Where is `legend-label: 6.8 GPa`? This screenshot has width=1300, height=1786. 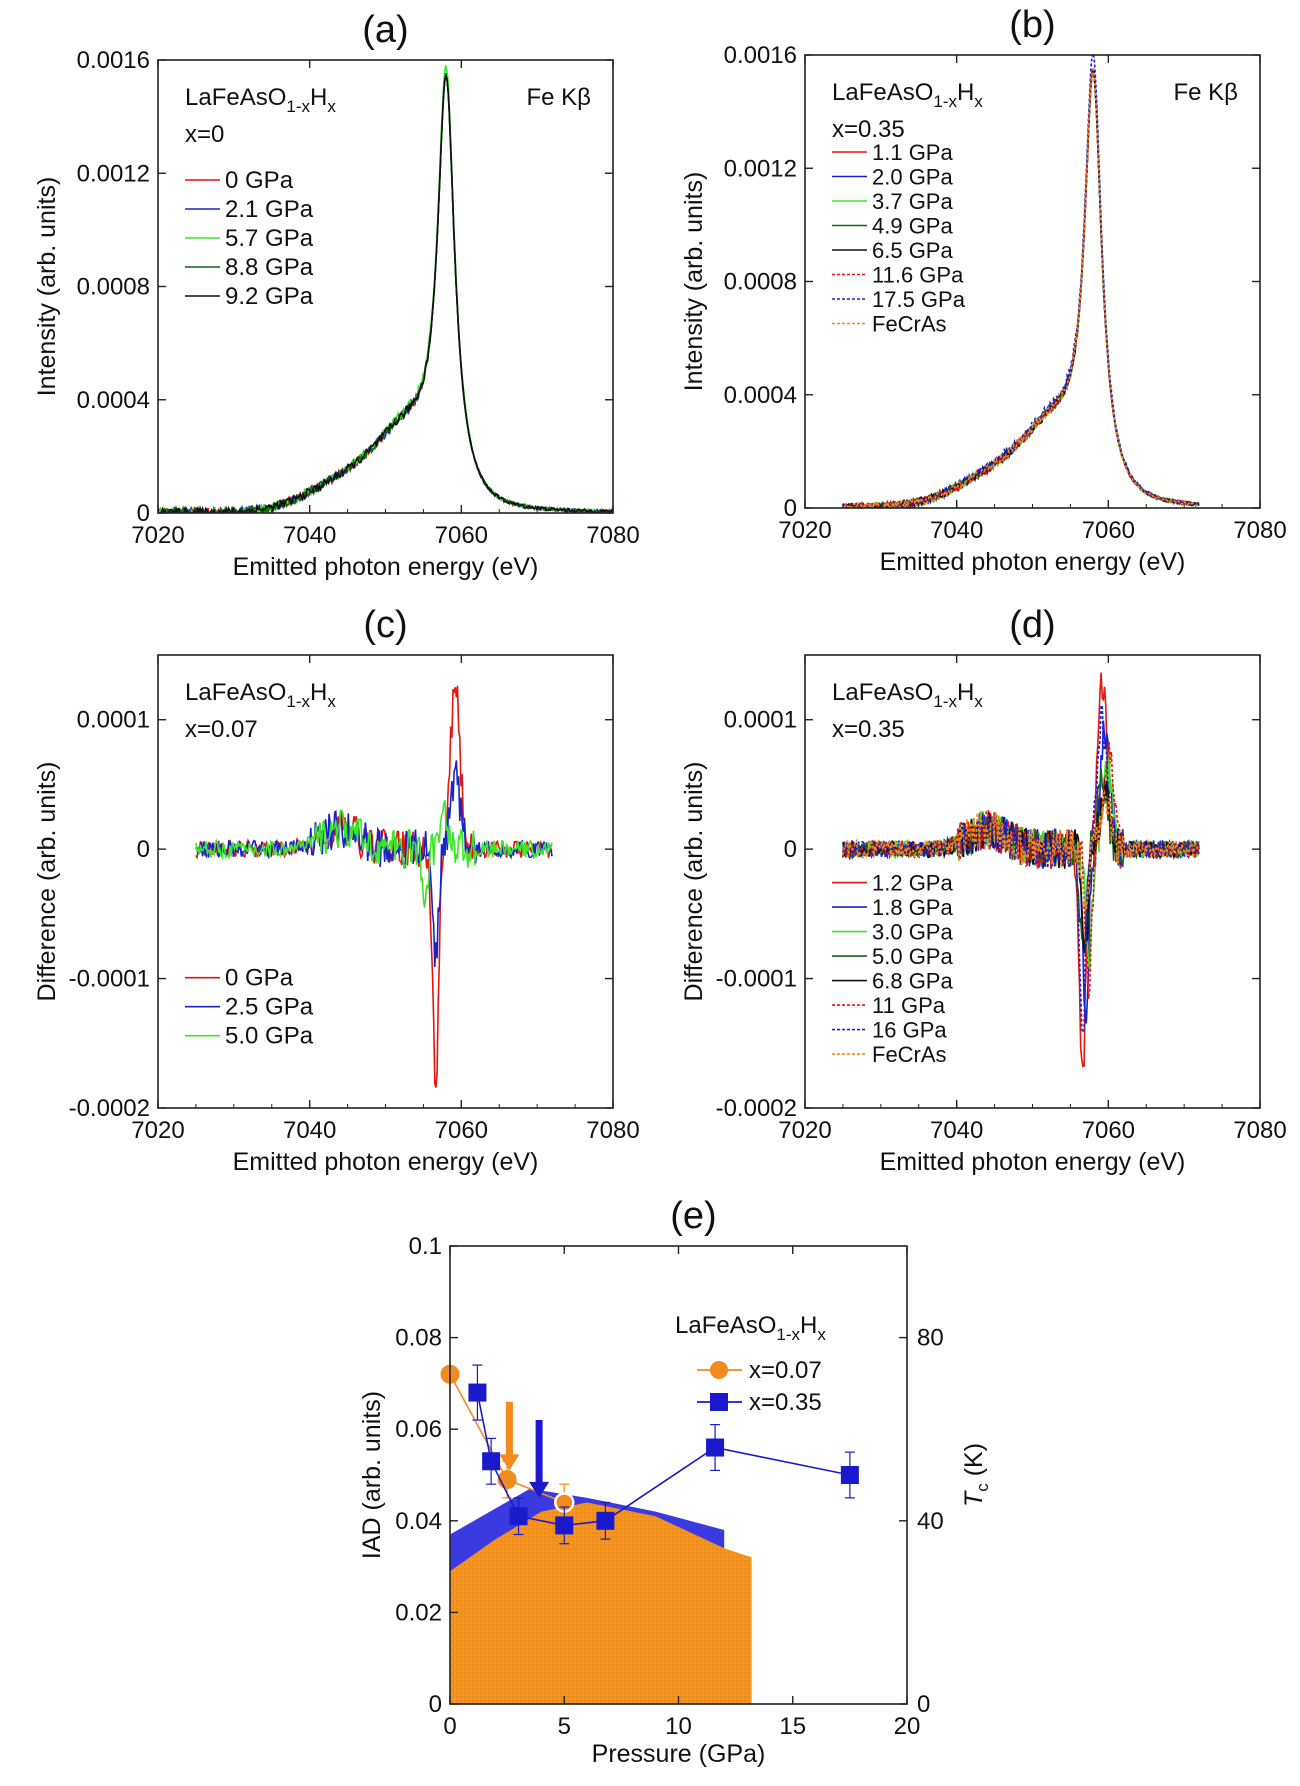
legend-label: 6.8 GPa is located at coordinates (912, 981).